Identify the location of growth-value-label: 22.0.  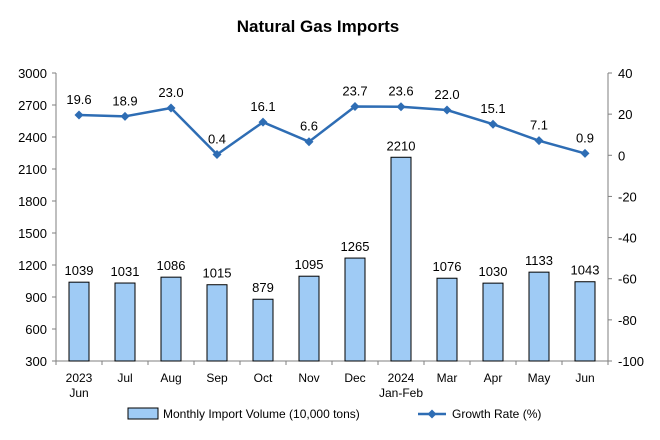
(446, 94).